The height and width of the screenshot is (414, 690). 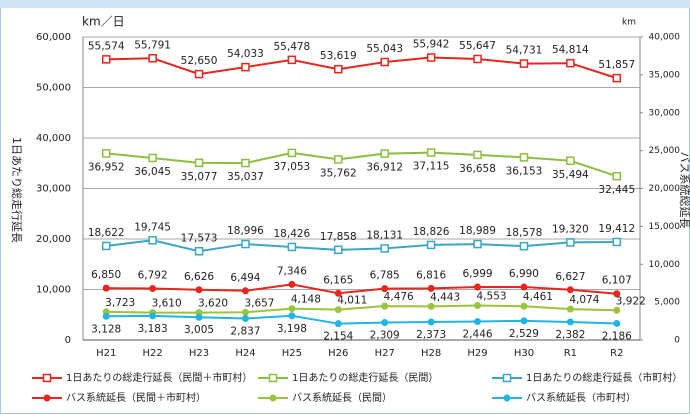 What do you see at coordinates (365, 377) in the screenshot?
I see `legend-label: 1日あたりの総走行延長（民間）` at bounding box center [365, 377].